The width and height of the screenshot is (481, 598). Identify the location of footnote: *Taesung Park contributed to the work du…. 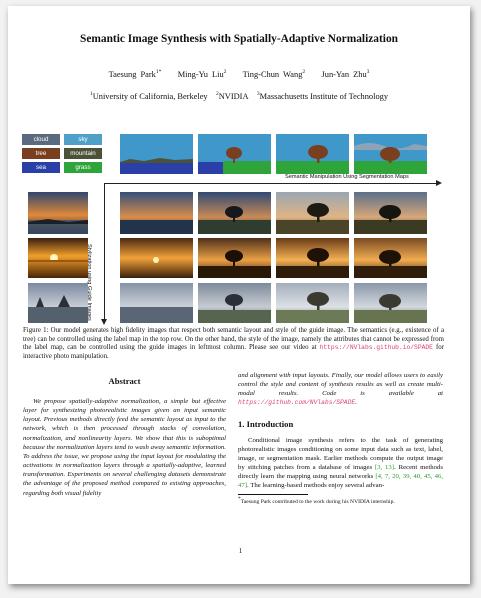
(340, 500).